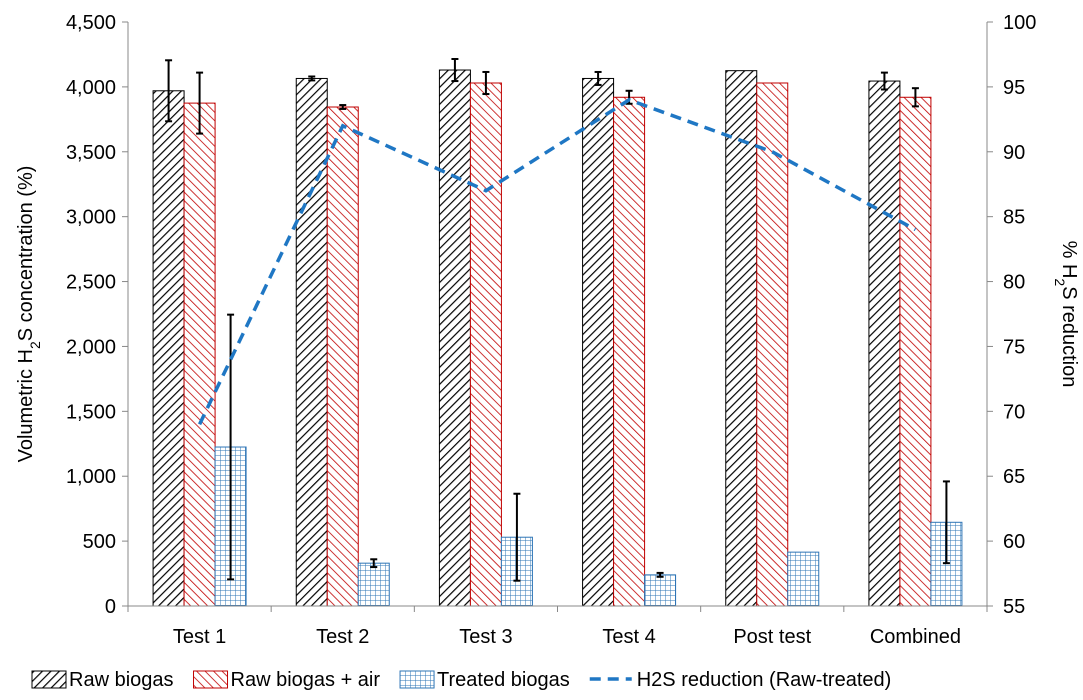 The image size is (1083, 700). Describe the element at coordinates (417, 679) in the screenshot. I see `legend-swatch-treated-biogas` at that location.